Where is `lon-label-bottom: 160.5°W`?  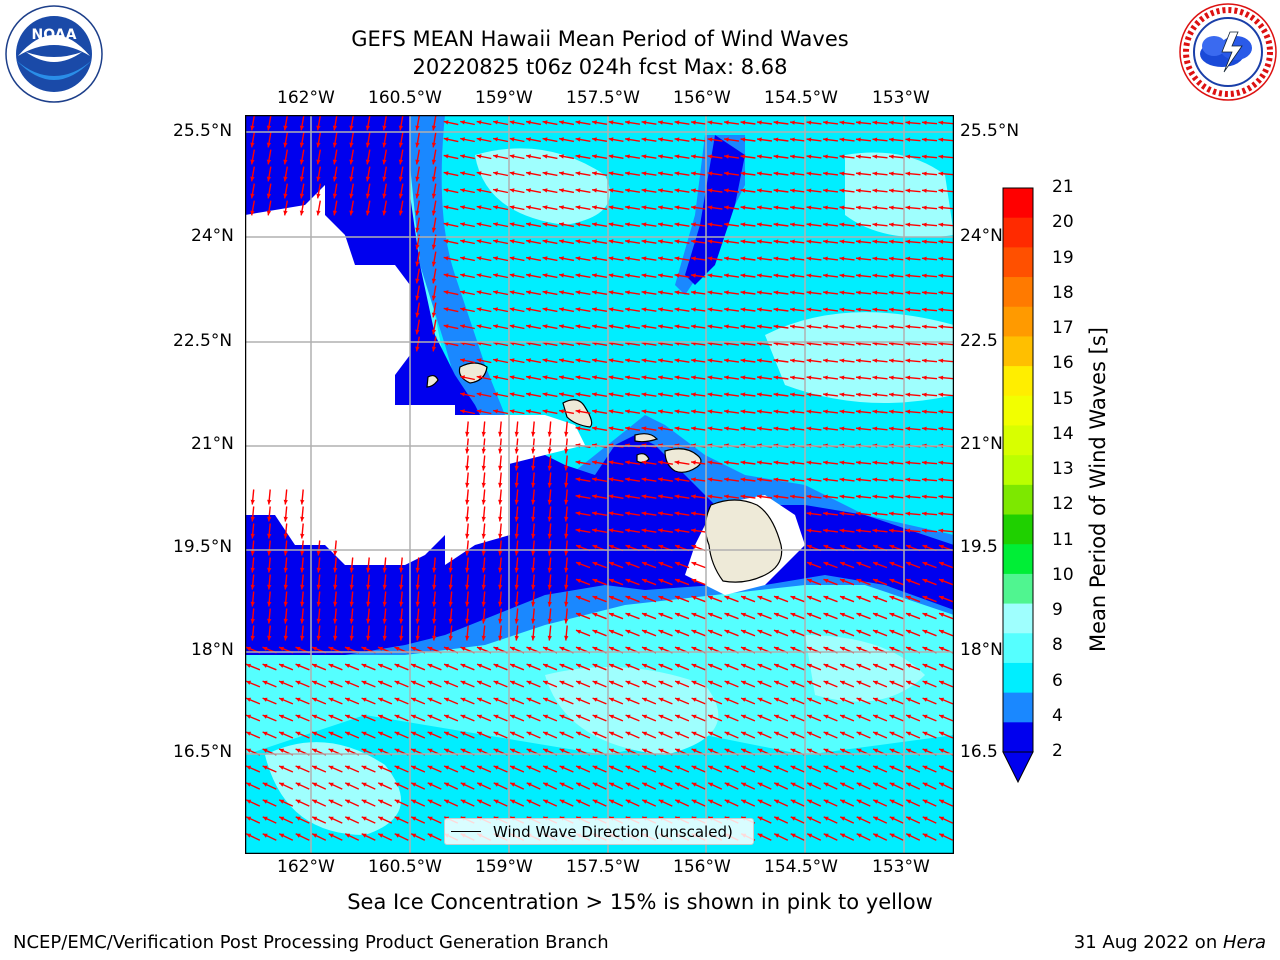
lon-label-bottom: 160.5°W is located at coordinates (405, 867).